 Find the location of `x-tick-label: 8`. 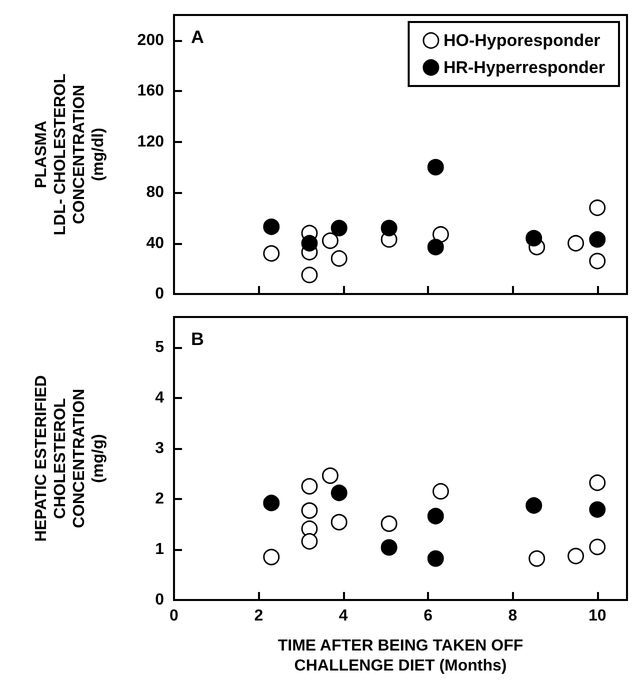

x-tick-label: 8 is located at coordinates (513, 616).